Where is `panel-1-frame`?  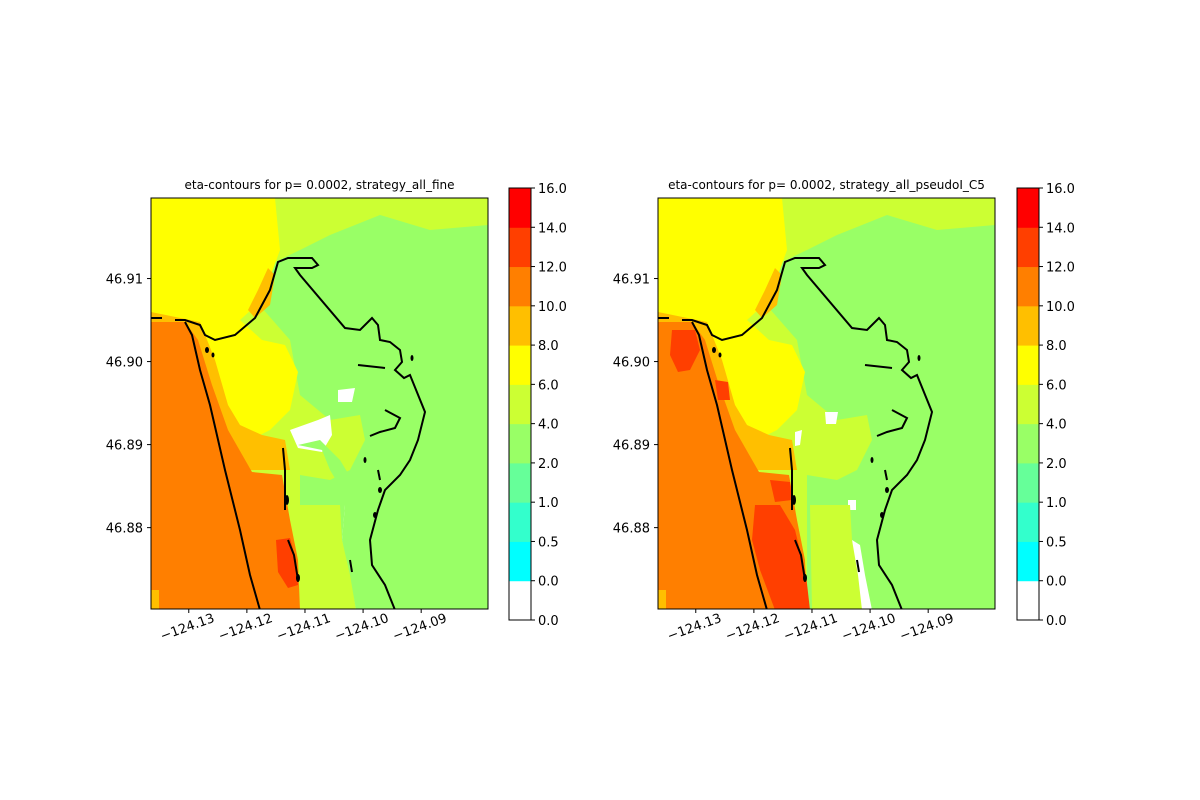 panel-1-frame is located at coordinates (319, 403).